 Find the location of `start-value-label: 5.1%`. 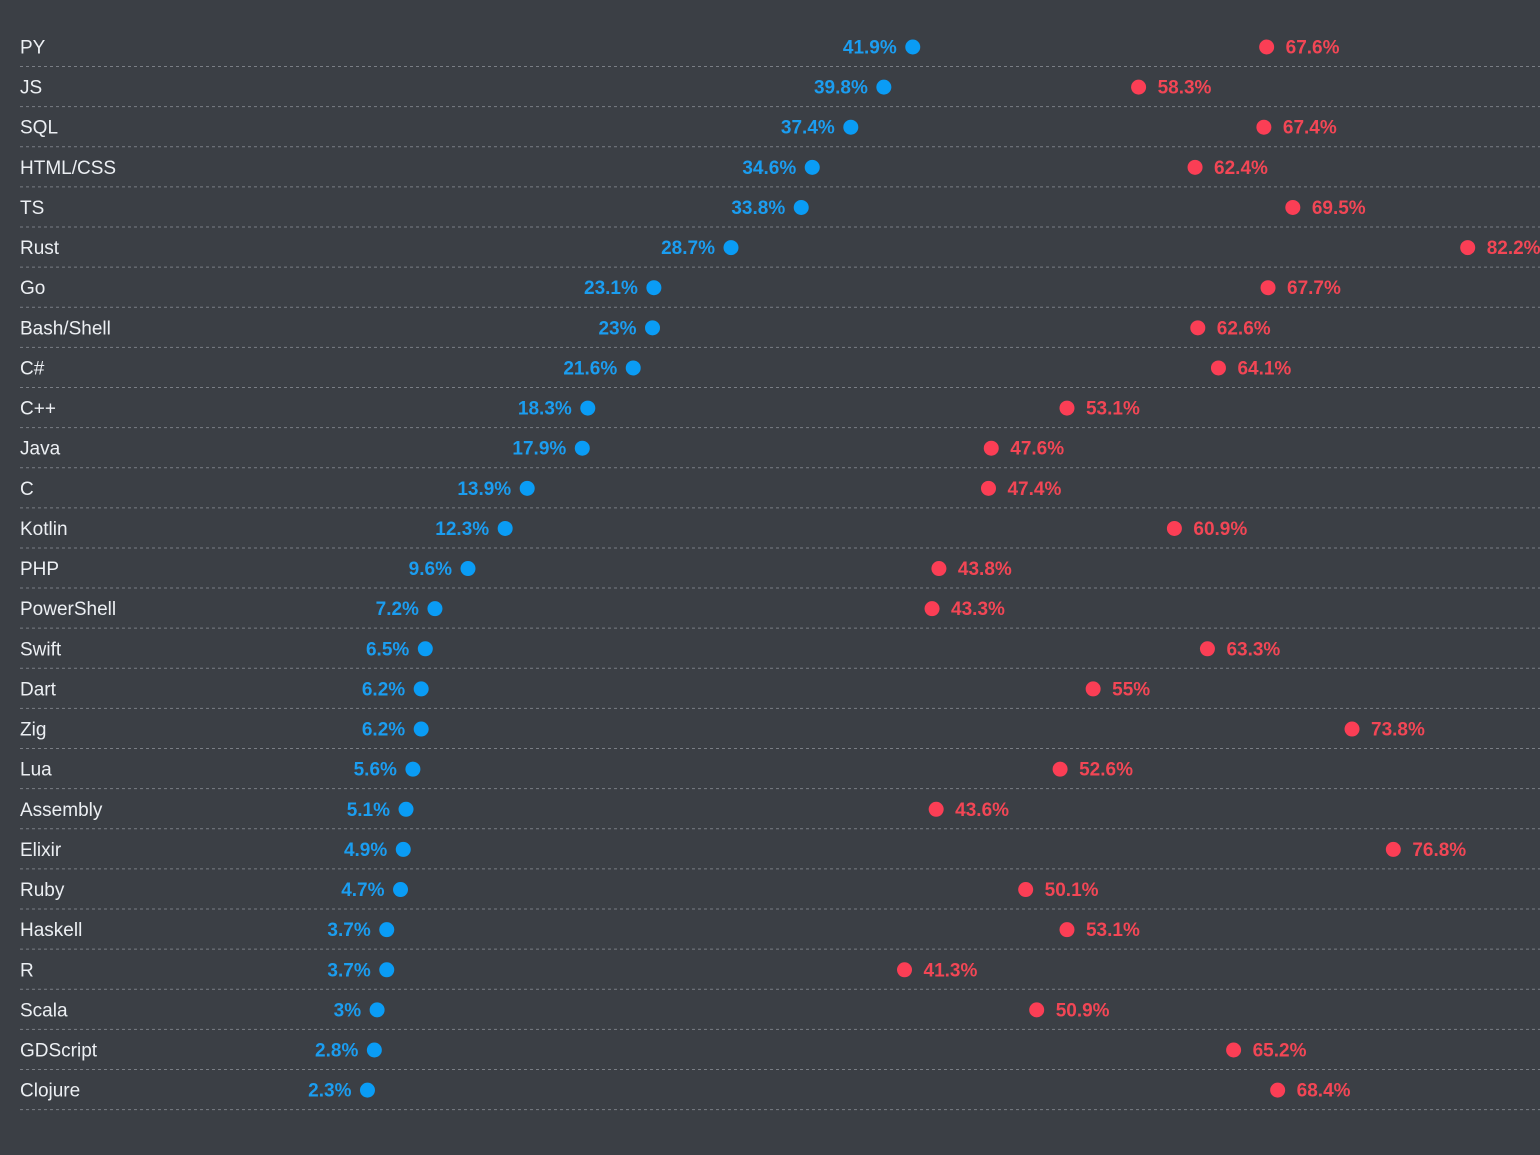

start-value-label: 5.1% is located at coordinates (368, 810).